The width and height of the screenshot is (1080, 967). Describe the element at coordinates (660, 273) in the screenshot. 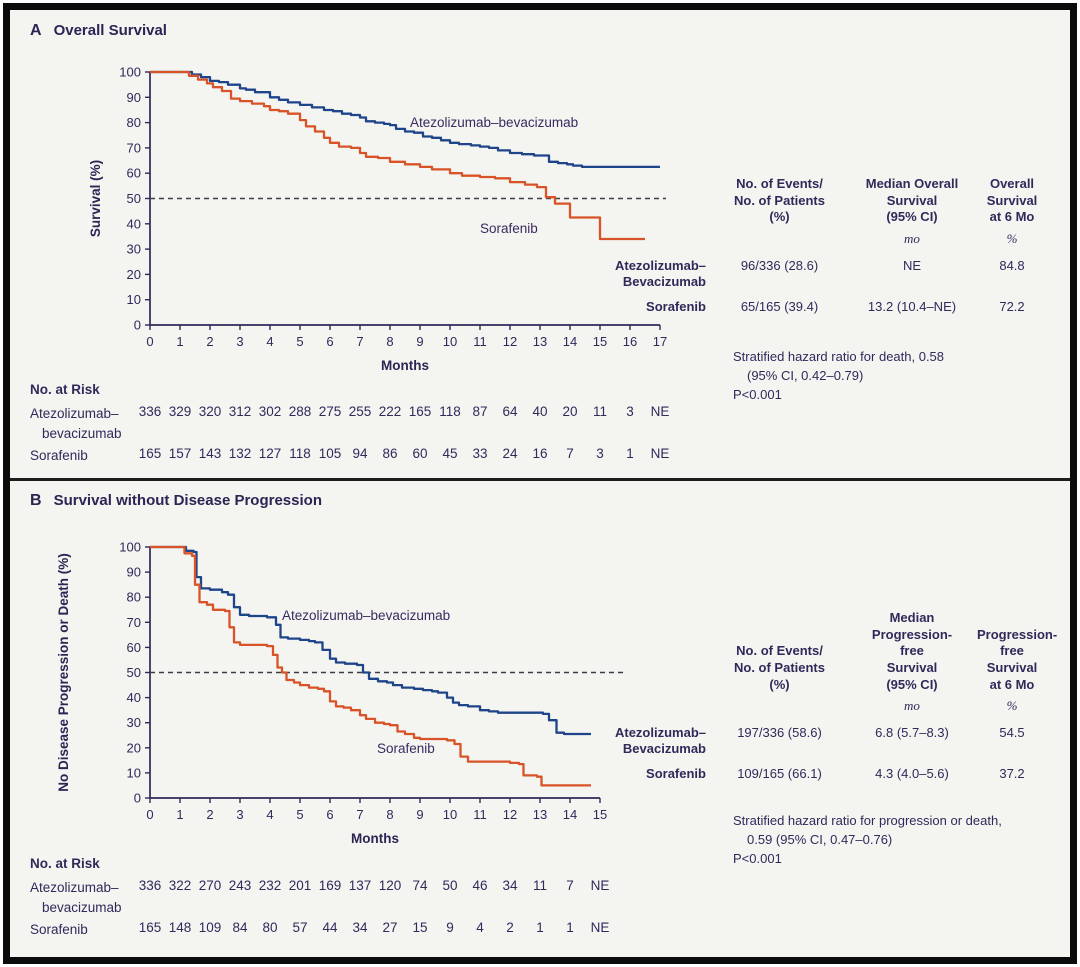

I see `row-label-atezolizumab: Atezolizumab– Bevacizumab` at that location.